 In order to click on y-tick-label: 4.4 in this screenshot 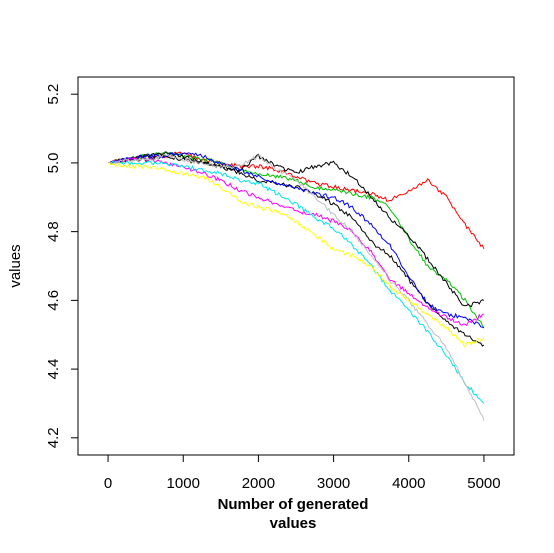, I will do `click(53, 369)`.